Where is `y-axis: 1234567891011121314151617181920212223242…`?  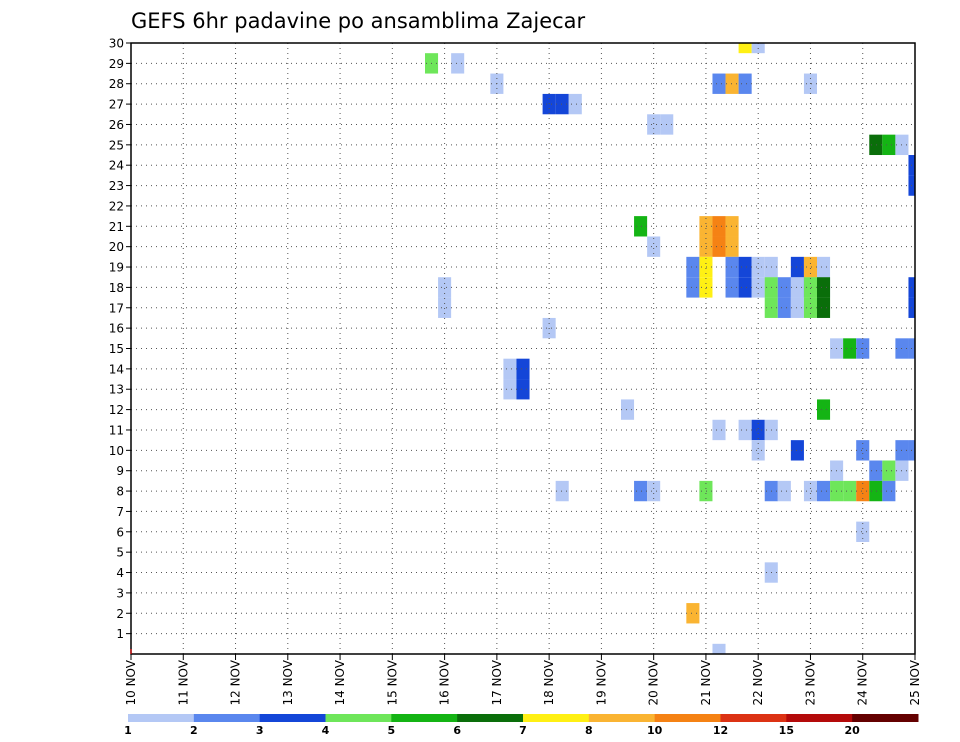 y-axis: 1234567891011121314151617181920212223242… is located at coordinates (120, 339).